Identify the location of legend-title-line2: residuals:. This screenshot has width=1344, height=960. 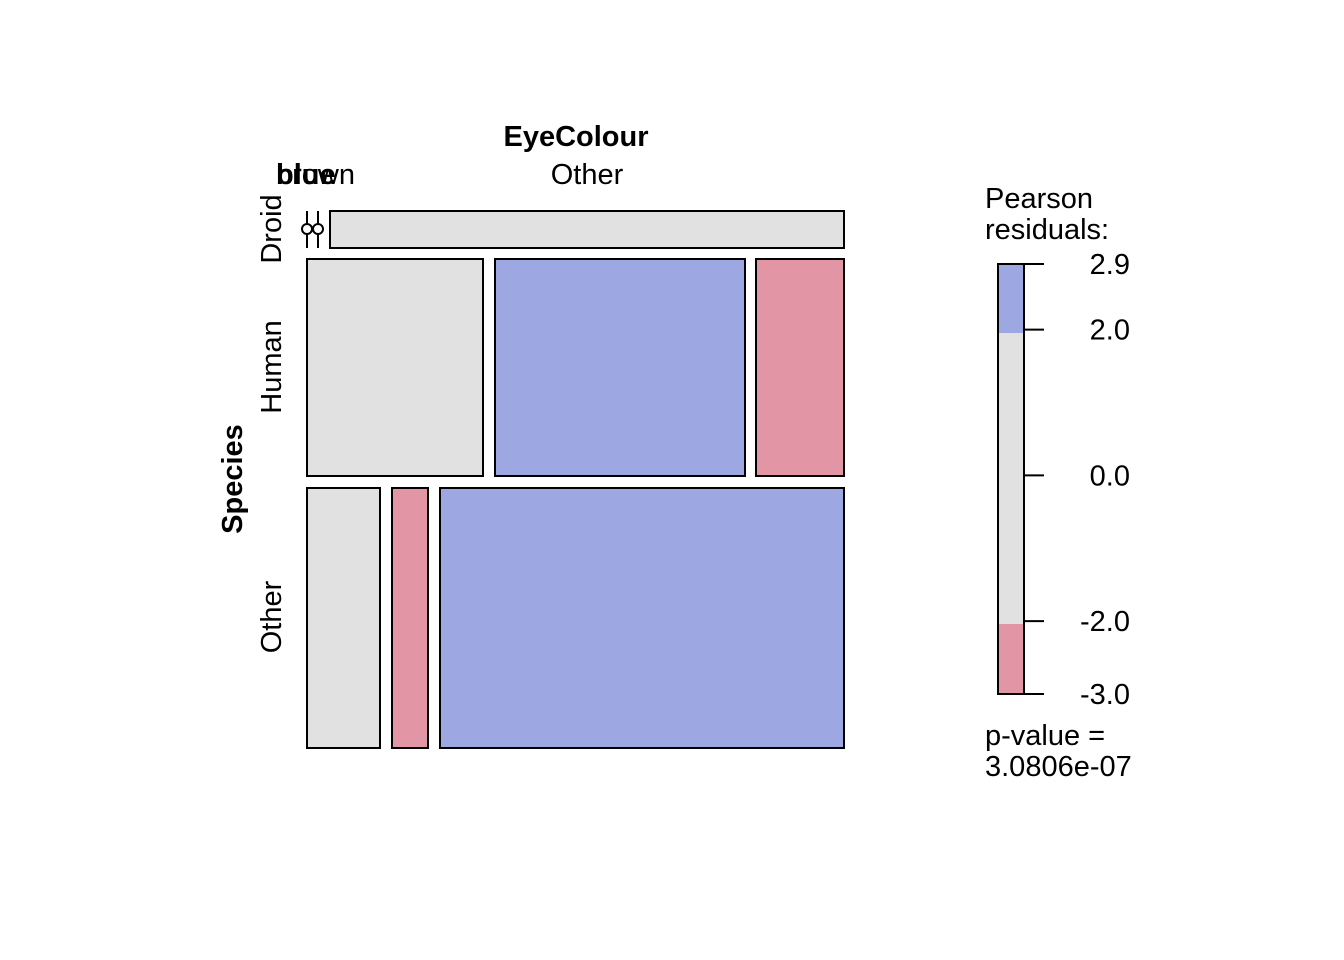
(1047, 230).